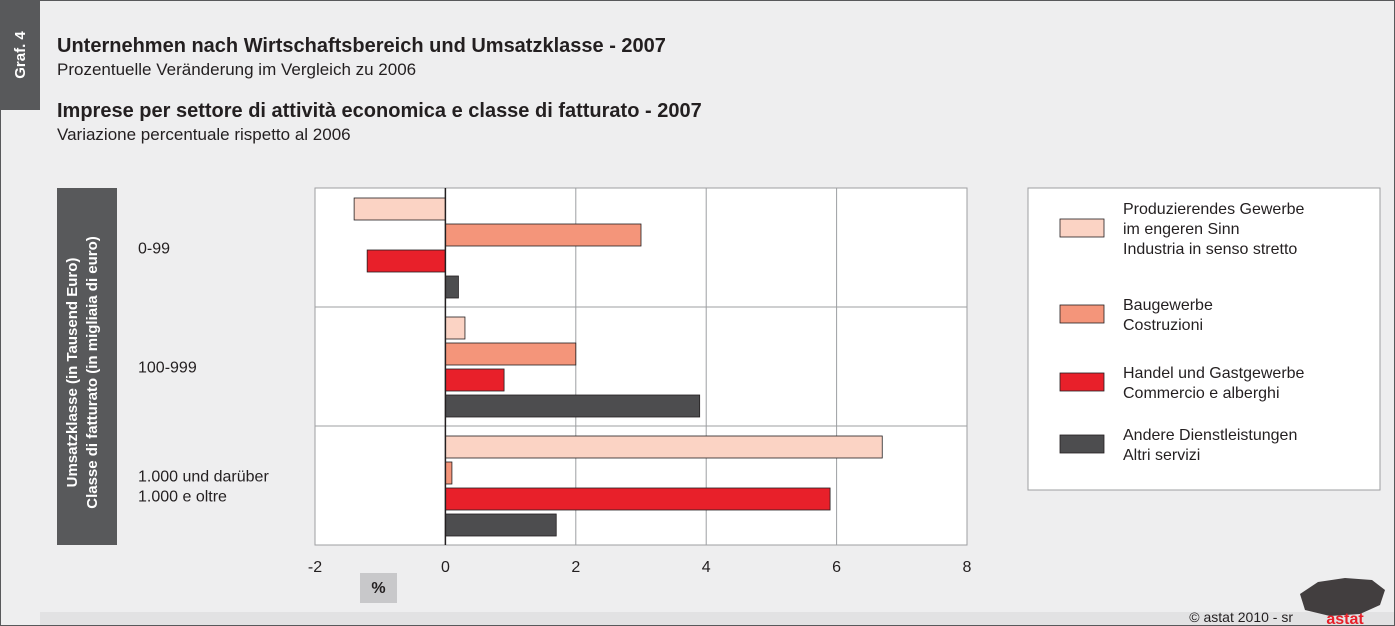 The width and height of the screenshot is (1395, 626). I want to click on legend-label: Andere Dienstleistungen Altri servizi, so click(1210, 445).